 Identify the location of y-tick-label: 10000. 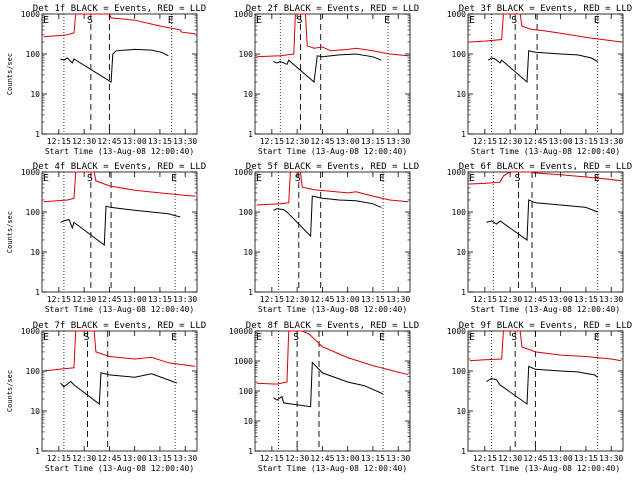
(241, 331).